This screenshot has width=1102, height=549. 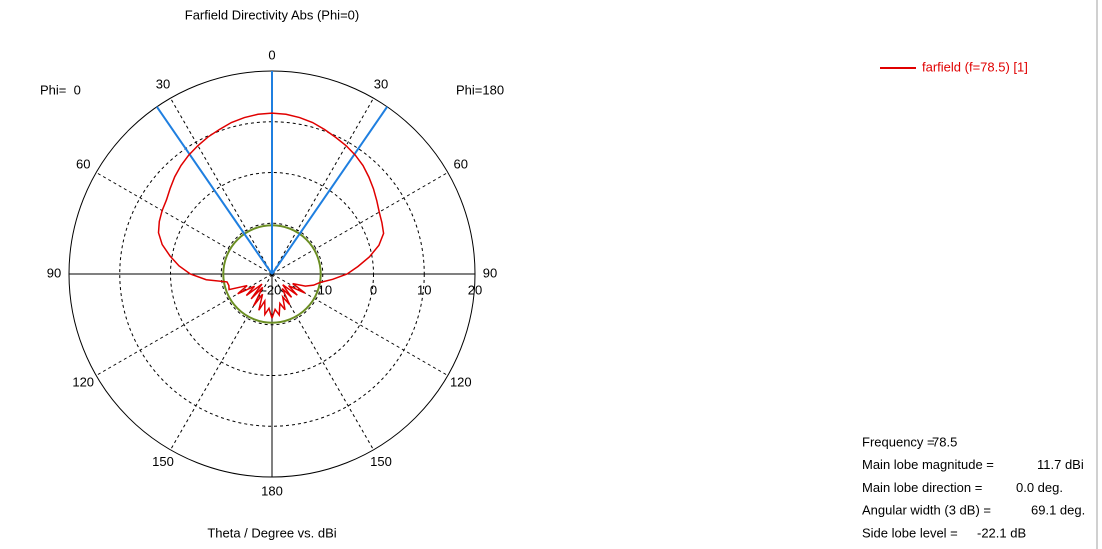 What do you see at coordinates (1001, 532) in the screenshot?
I see `info-value: -22.1 dB` at bounding box center [1001, 532].